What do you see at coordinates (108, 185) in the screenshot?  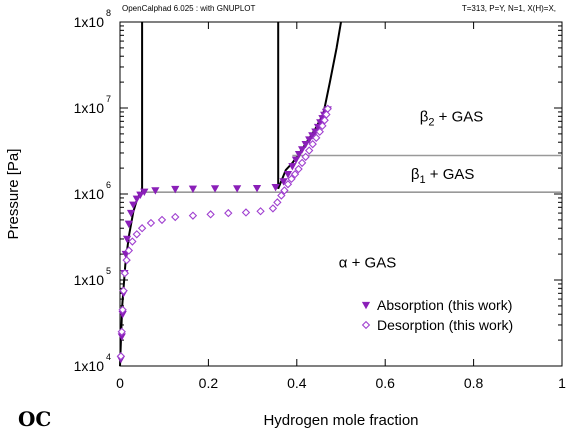 I see `y-tick-exponent: 6` at bounding box center [108, 185].